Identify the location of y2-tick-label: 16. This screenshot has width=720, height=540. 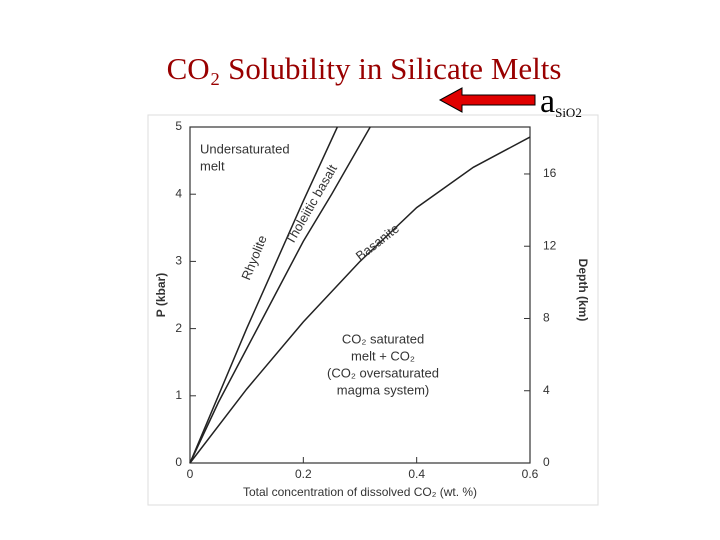
(550, 173).